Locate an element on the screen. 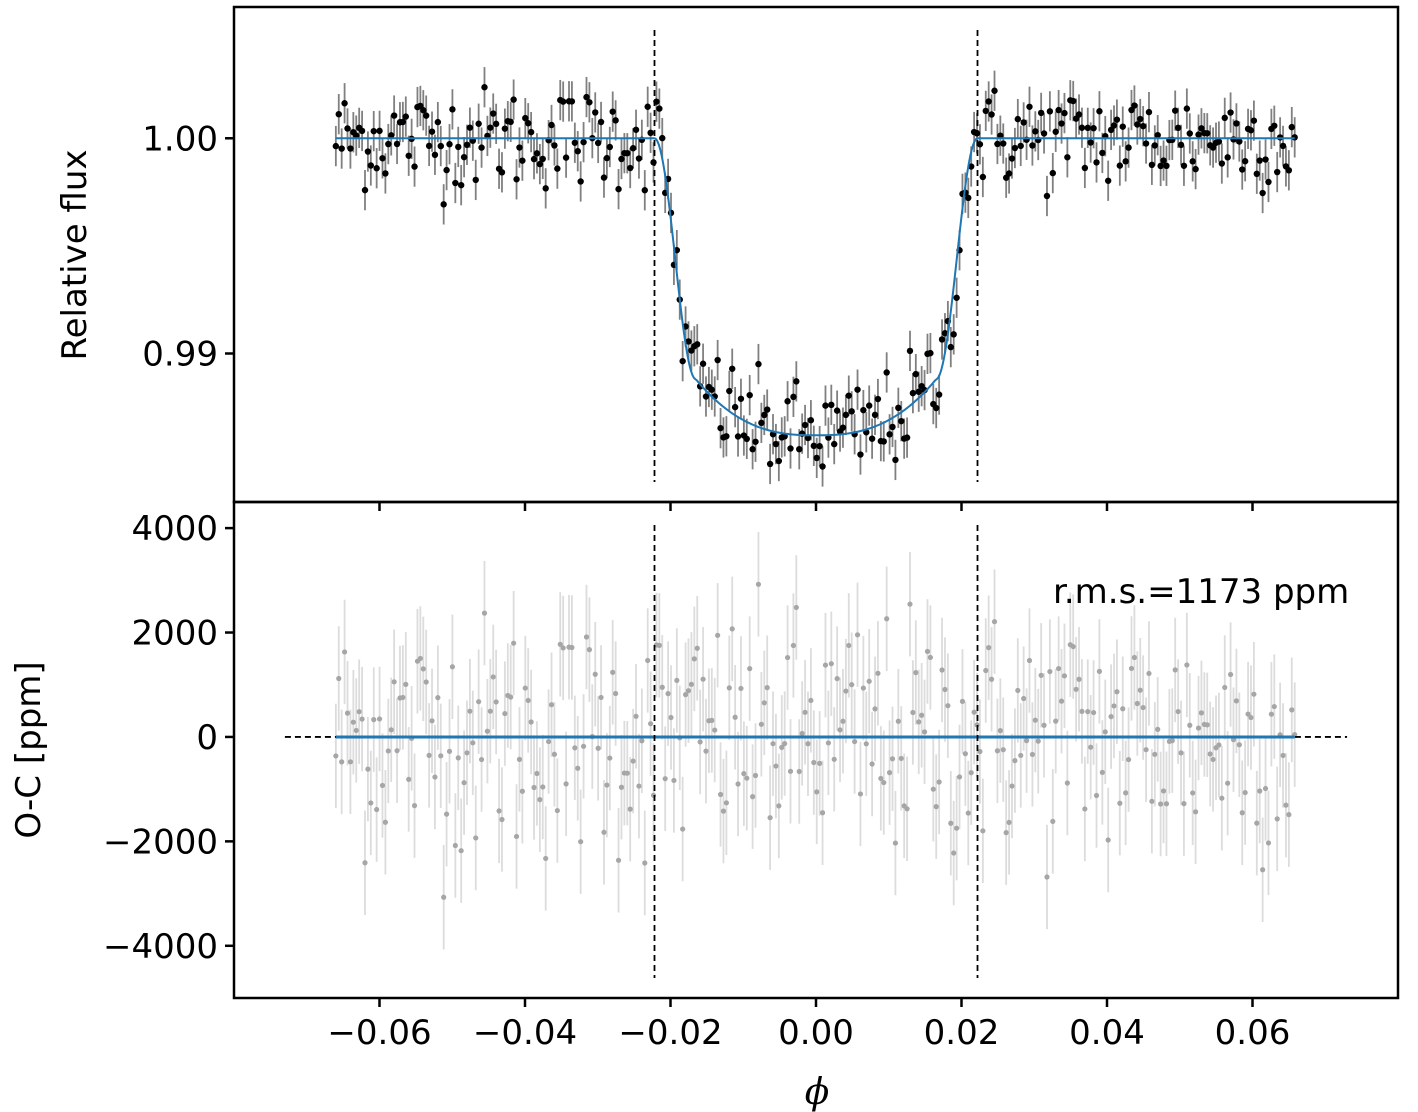  x-axis-label: ϕ is located at coordinates (817, 1092).